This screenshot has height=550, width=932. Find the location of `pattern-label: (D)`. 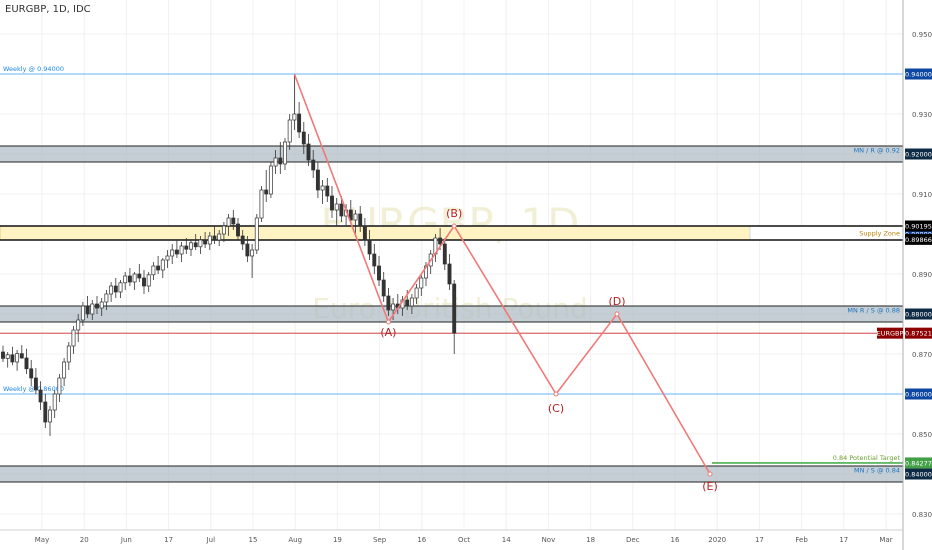

pattern-label: (D) is located at coordinates (616, 301).